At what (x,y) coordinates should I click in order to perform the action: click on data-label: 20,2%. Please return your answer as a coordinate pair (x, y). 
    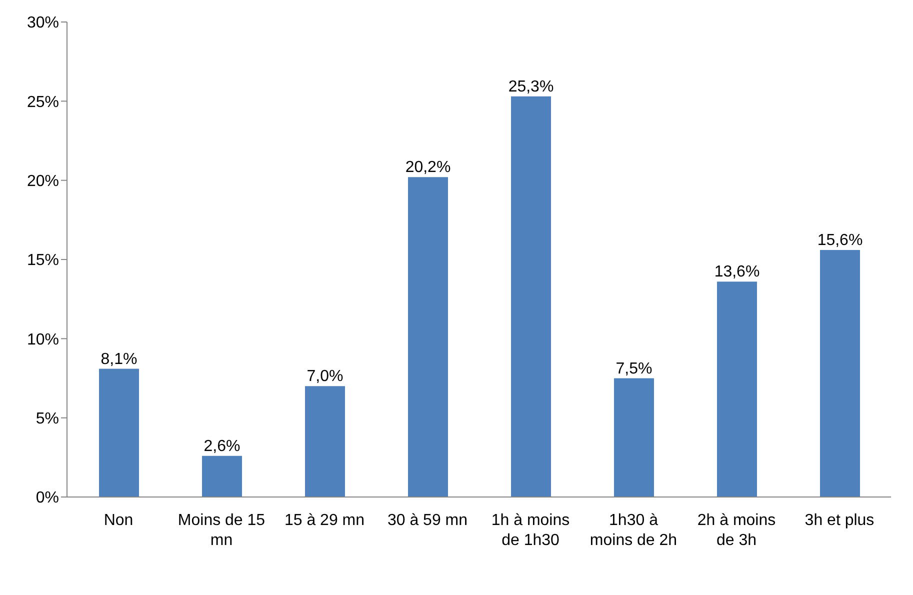
    Looking at the image, I should click on (428, 167).